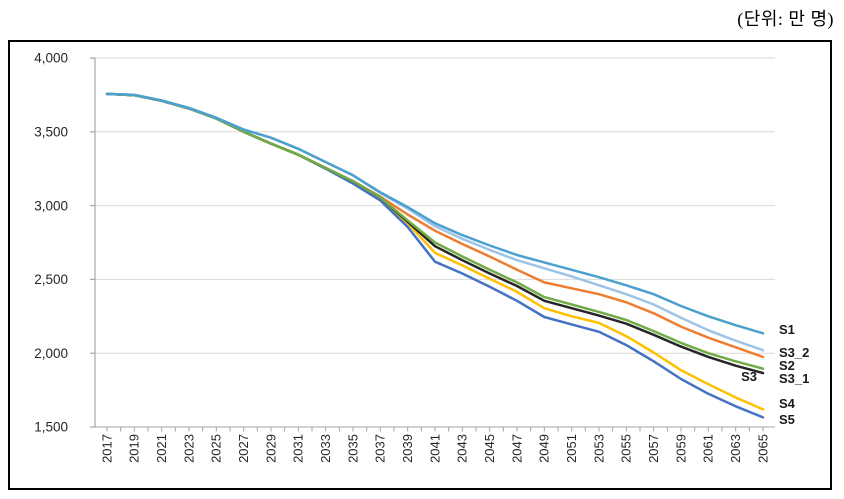 The height and width of the screenshot is (499, 844). Describe the element at coordinates (680, 448) in the screenshot. I see `x-tick-label: 2059` at that location.